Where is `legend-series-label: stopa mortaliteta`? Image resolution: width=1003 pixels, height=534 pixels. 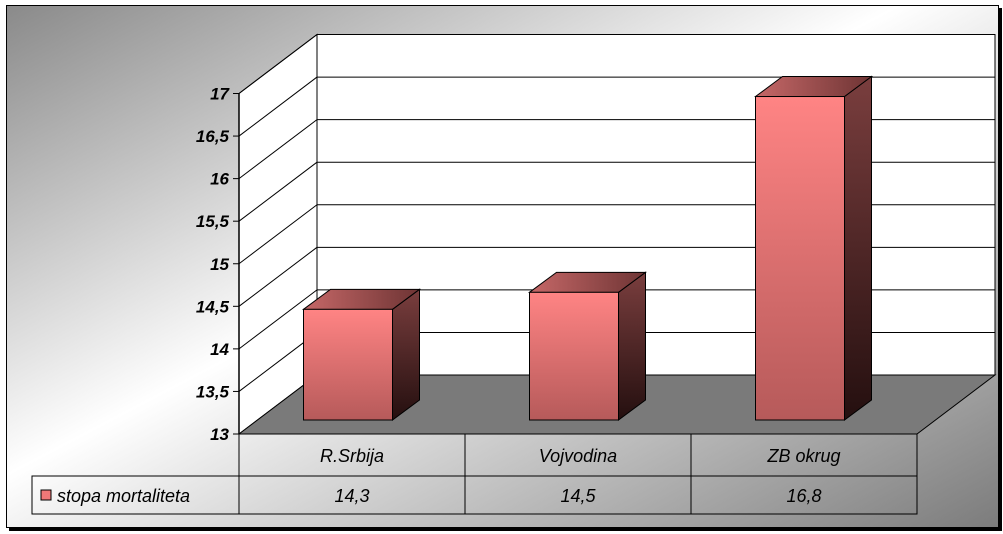
legend-series-label: stopa mortaliteta is located at coordinates (123, 496).